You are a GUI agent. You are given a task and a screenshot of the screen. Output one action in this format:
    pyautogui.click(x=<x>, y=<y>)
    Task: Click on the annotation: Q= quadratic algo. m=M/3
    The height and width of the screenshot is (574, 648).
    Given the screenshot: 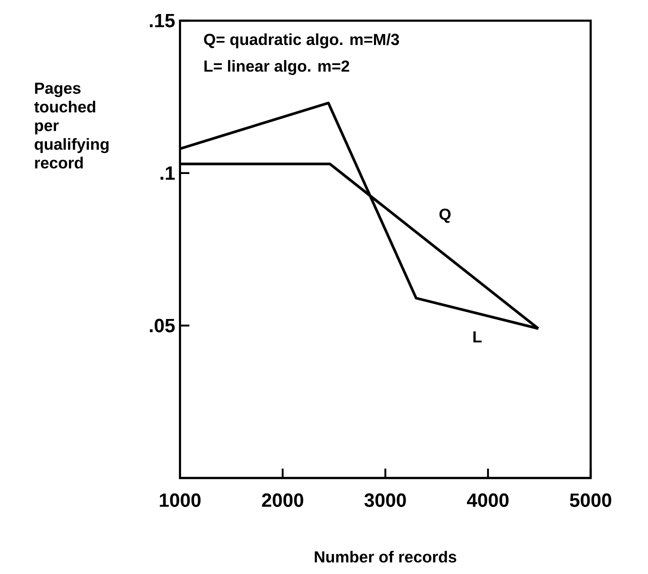 What is the action you would take?
    pyautogui.click(x=302, y=40)
    